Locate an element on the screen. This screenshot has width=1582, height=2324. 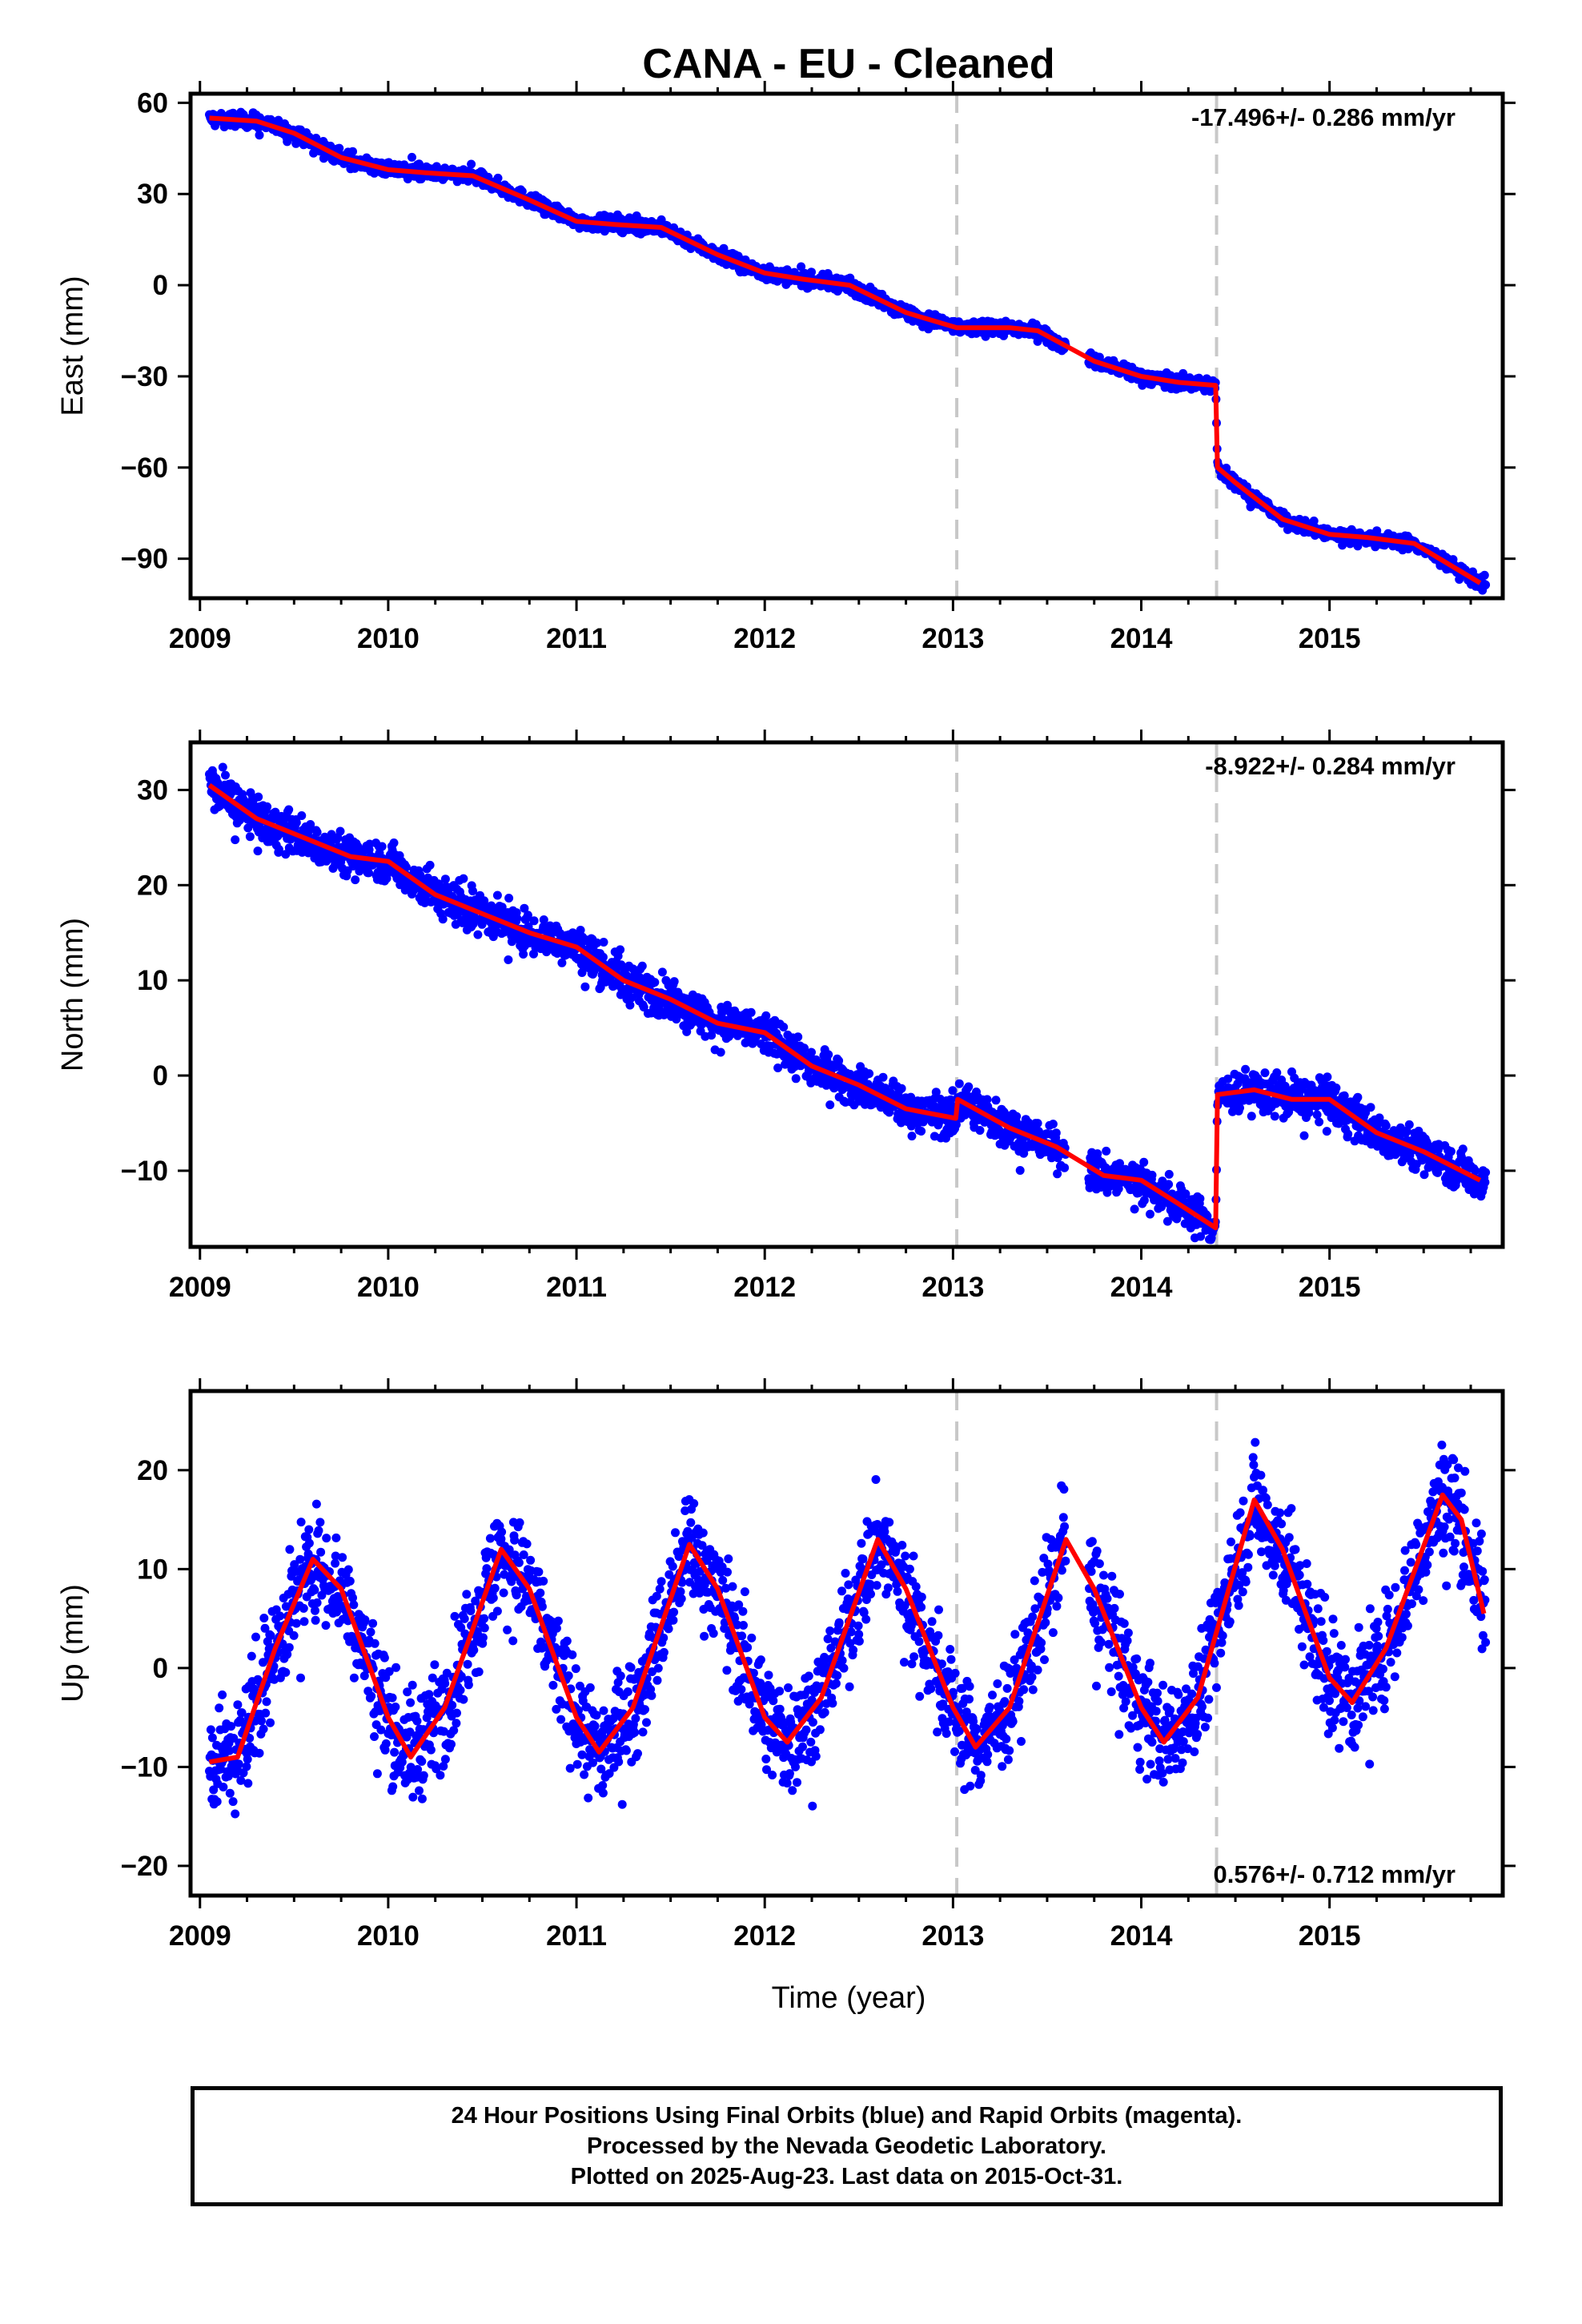
x-tick-label: 2014 is located at coordinates (1141, 638).